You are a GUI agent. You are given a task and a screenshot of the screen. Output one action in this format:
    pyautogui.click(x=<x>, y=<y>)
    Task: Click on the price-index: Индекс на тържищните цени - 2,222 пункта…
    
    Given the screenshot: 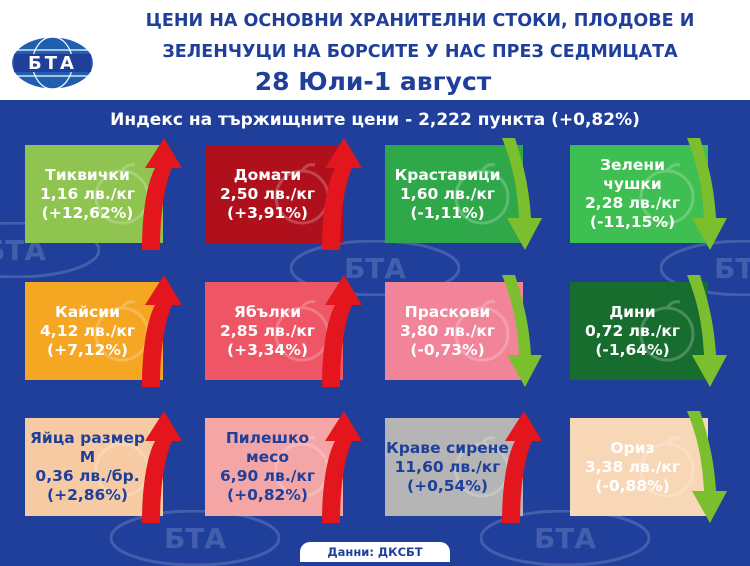 What is the action you would take?
    pyautogui.click(x=375, y=120)
    